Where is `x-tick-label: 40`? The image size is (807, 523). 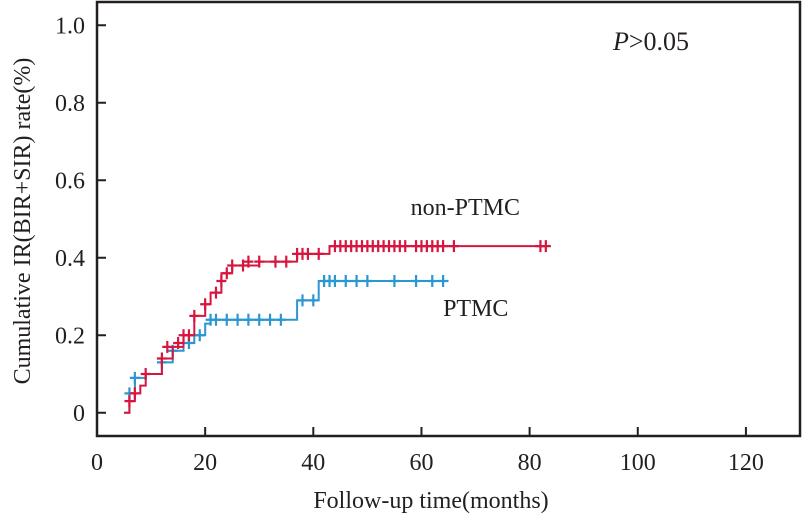
x-tick-label: 40 is located at coordinates (313, 463).